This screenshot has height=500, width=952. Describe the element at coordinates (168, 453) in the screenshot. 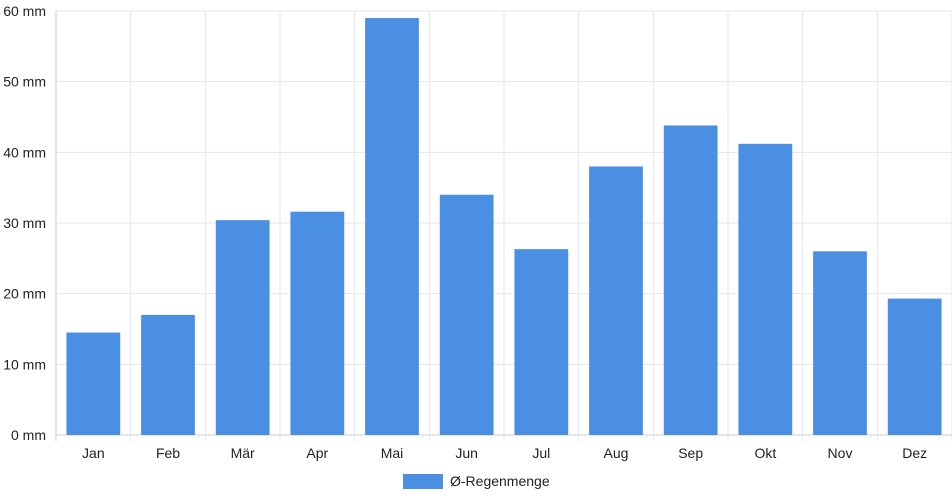

I see `x-tick-label: Feb` at that location.